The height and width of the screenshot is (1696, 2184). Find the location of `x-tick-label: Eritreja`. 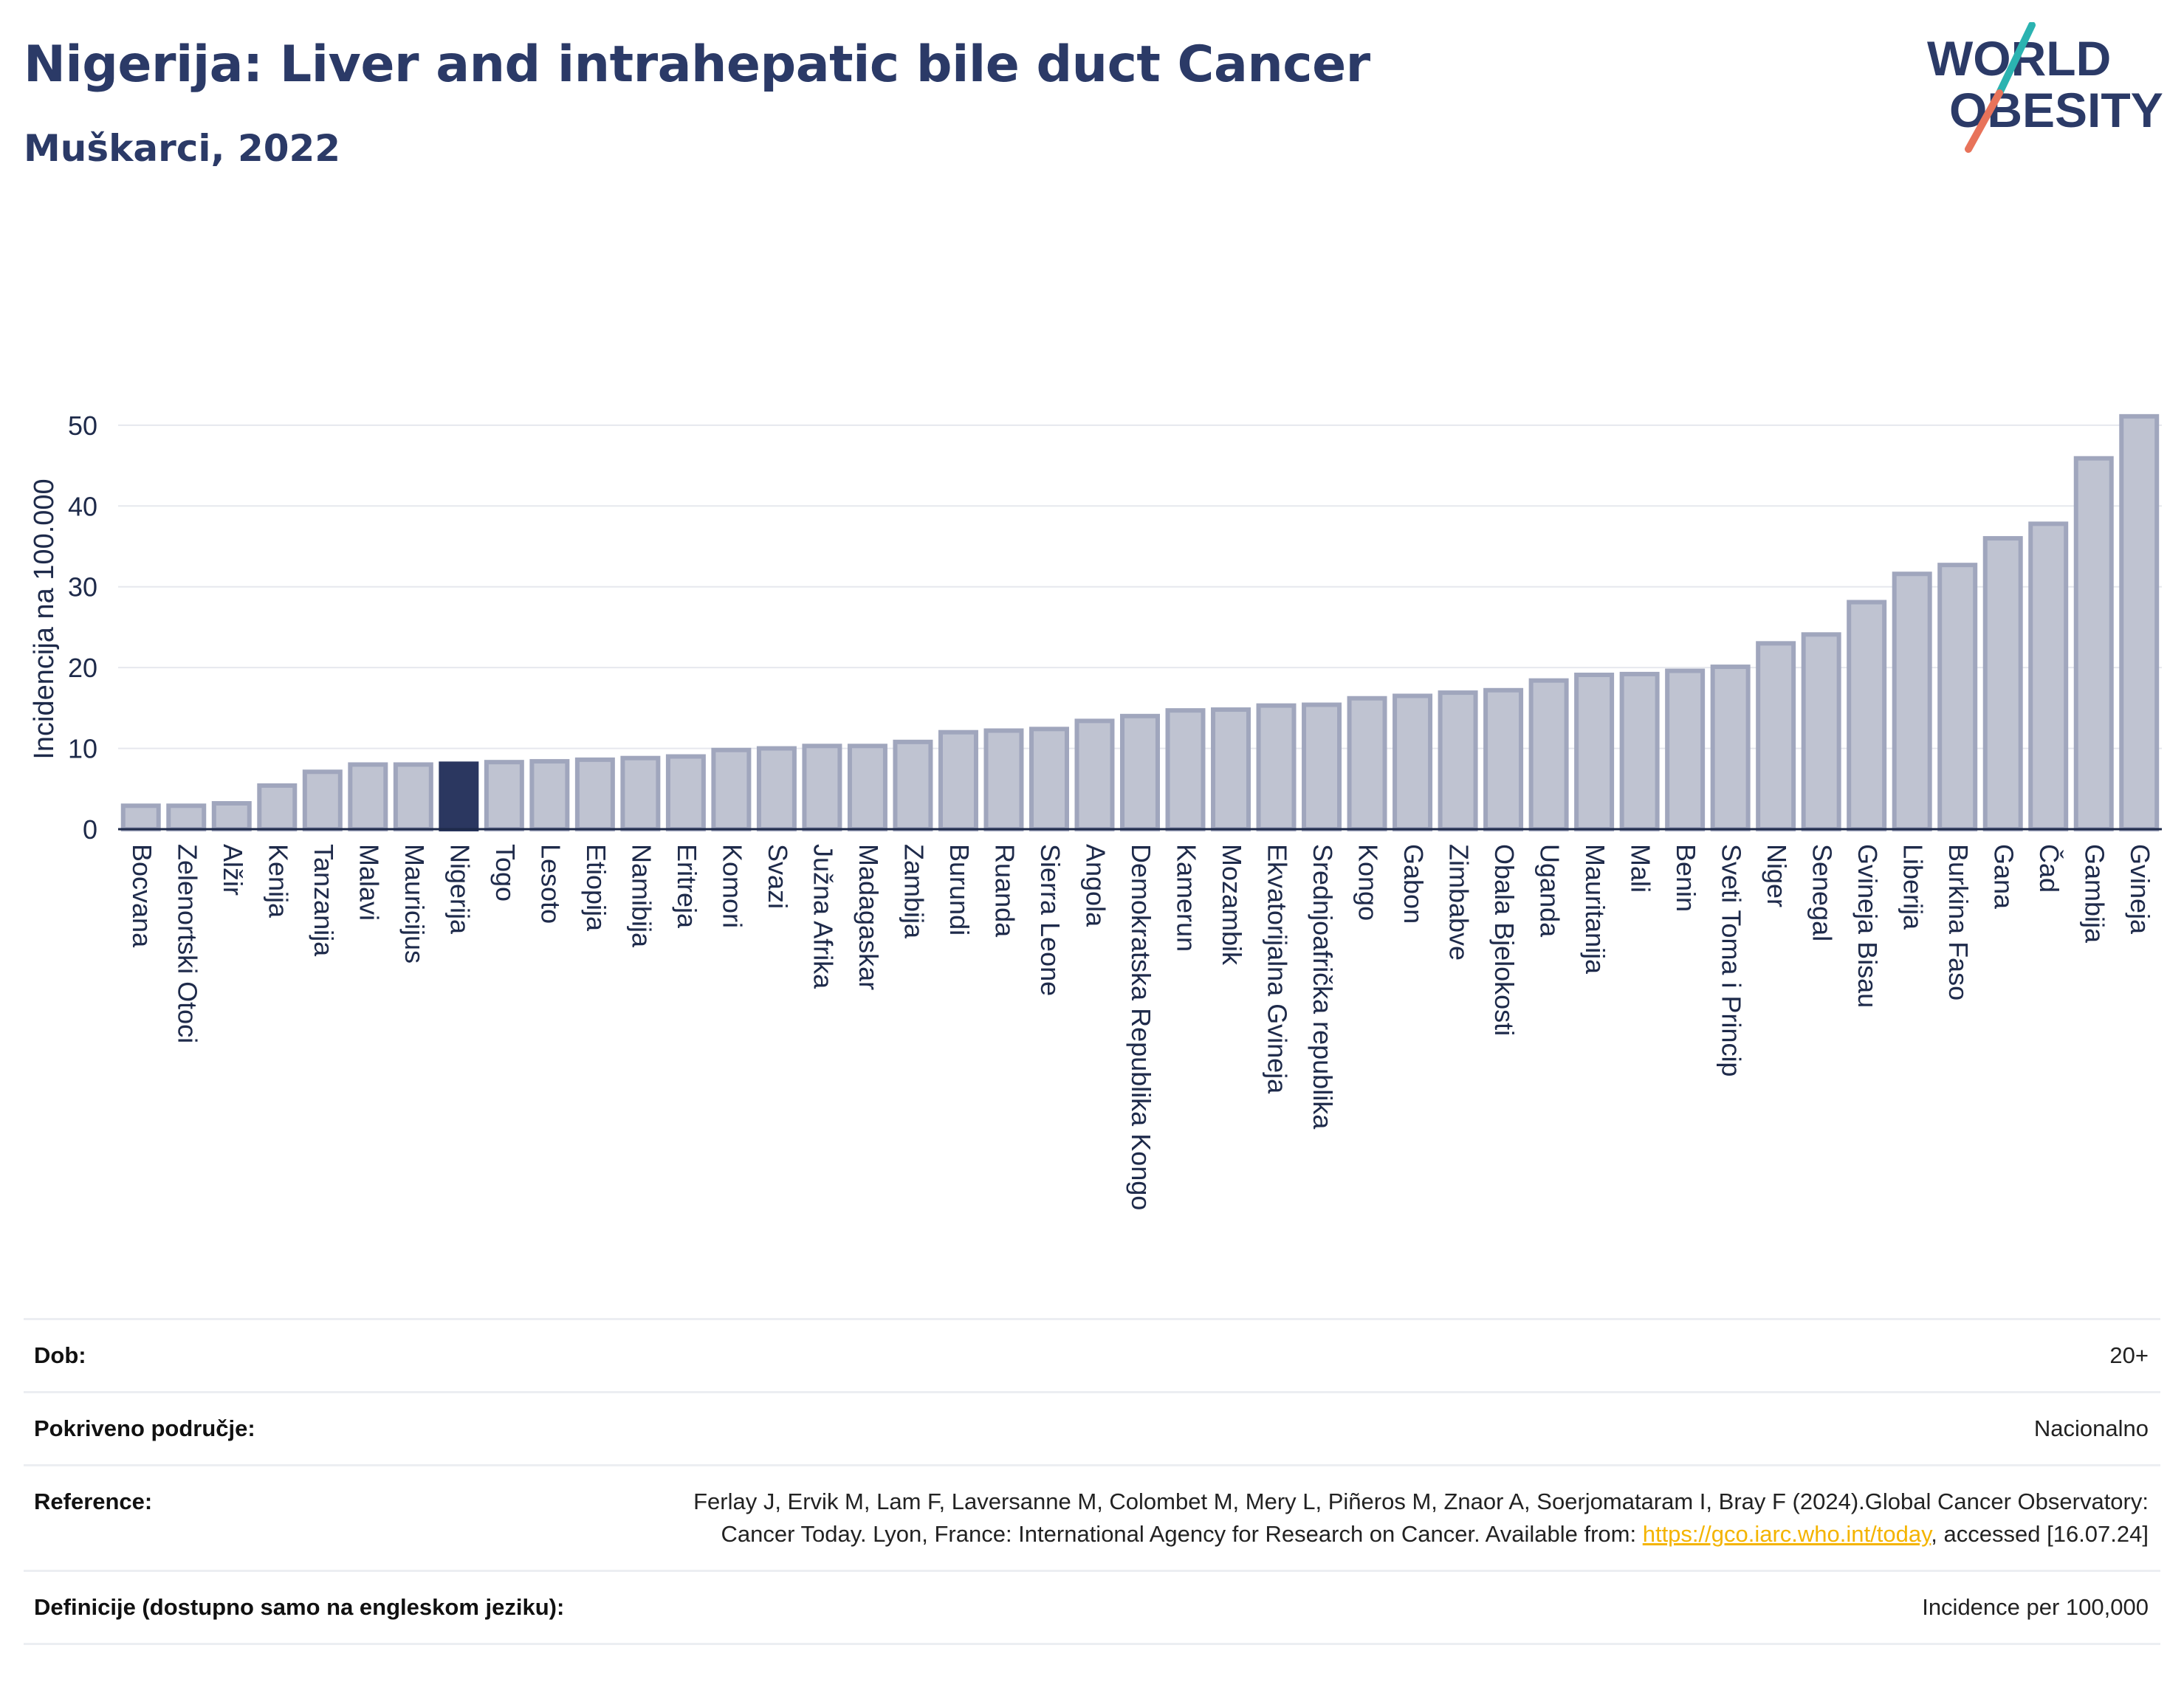

x-tick-label: Eritreja is located at coordinates (687, 887).